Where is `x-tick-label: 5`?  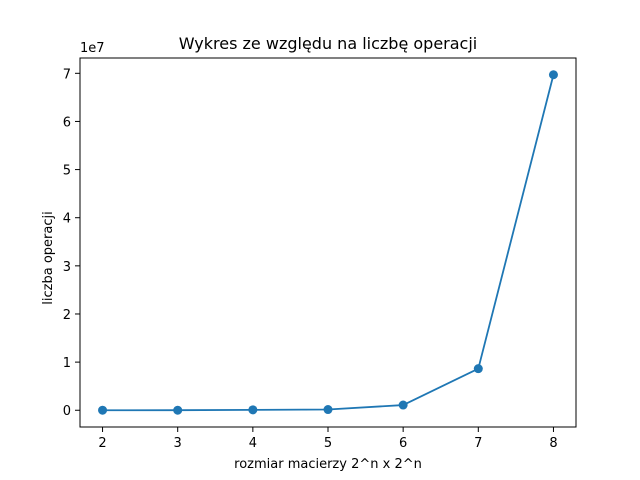
x-tick-label: 5 is located at coordinates (328, 443).